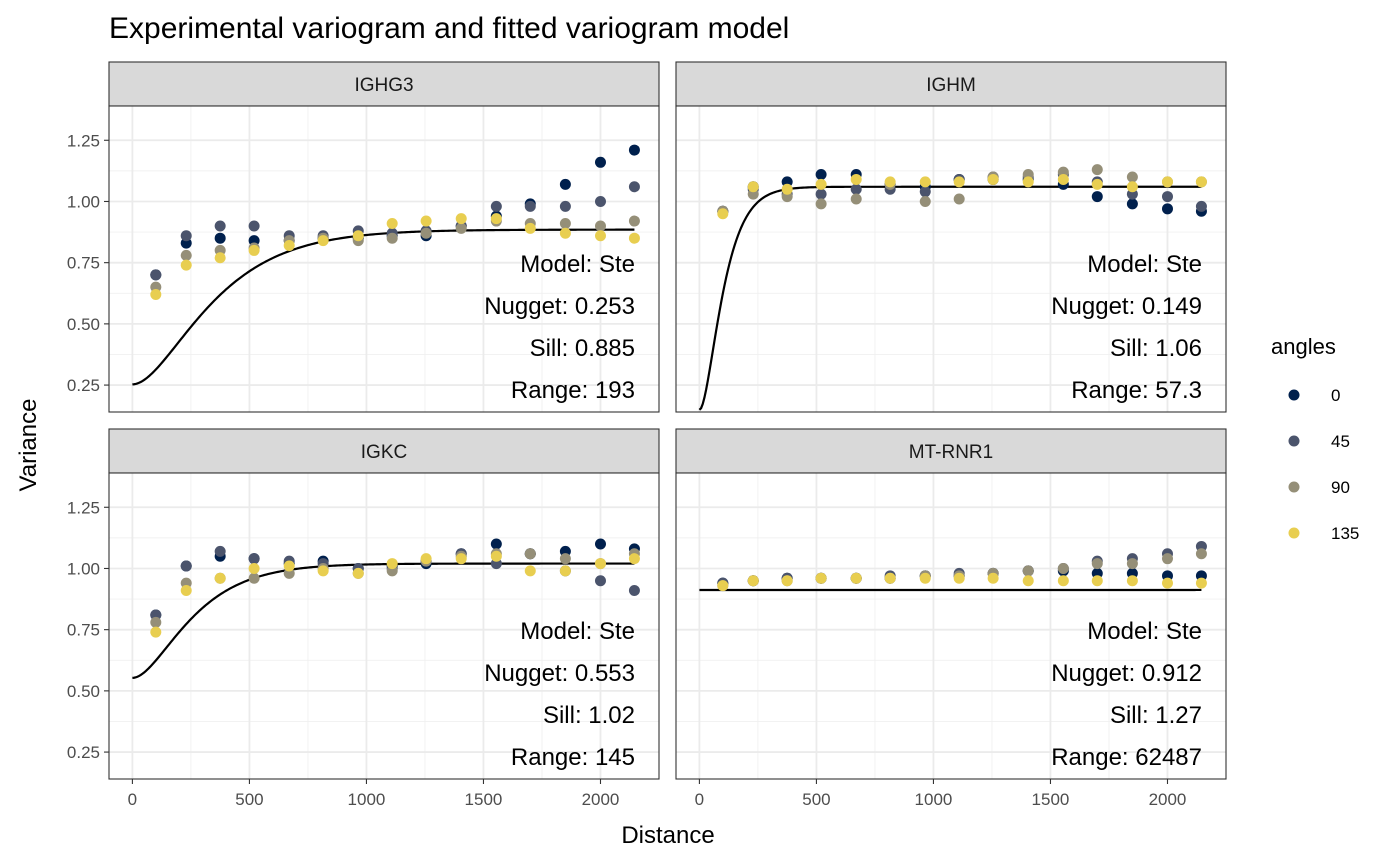 This screenshot has width=1400, height=865. What do you see at coordinates (667, 835) in the screenshot?
I see `x-axis-title: Distance` at bounding box center [667, 835].